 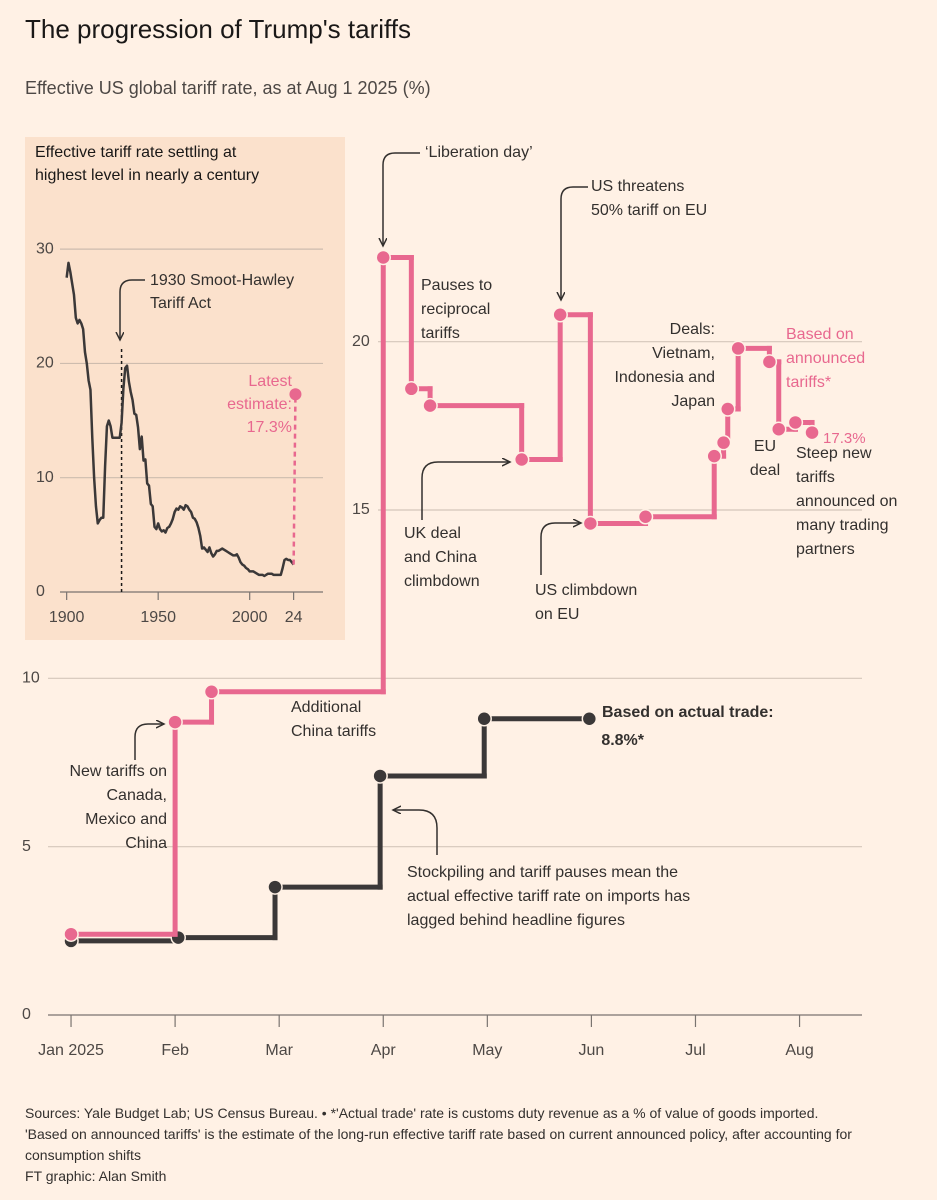 What do you see at coordinates (695, 1050) in the screenshot?
I see `x-tick-label: Jul` at bounding box center [695, 1050].